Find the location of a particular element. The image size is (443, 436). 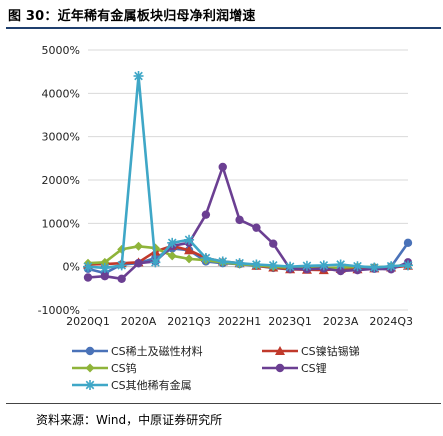

y-tick-label: 2000% is located at coordinates (61, 180).